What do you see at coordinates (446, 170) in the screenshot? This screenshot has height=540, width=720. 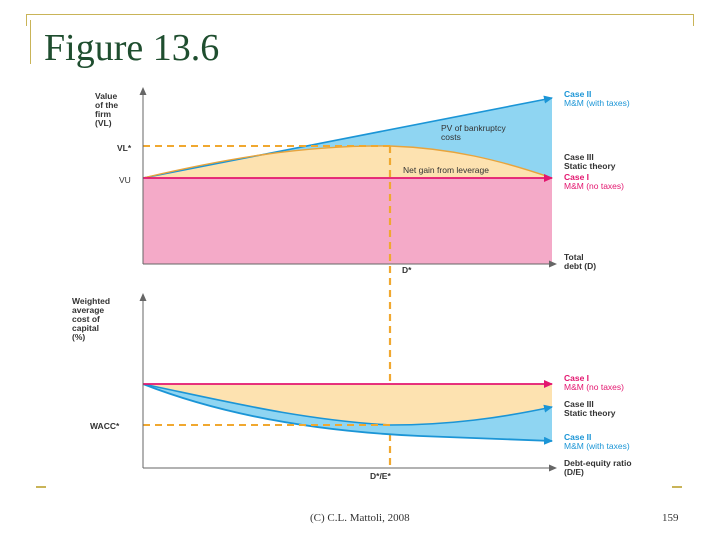 I see `net-gain-label: Net gain from leverage` at bounding box center [446, 170].